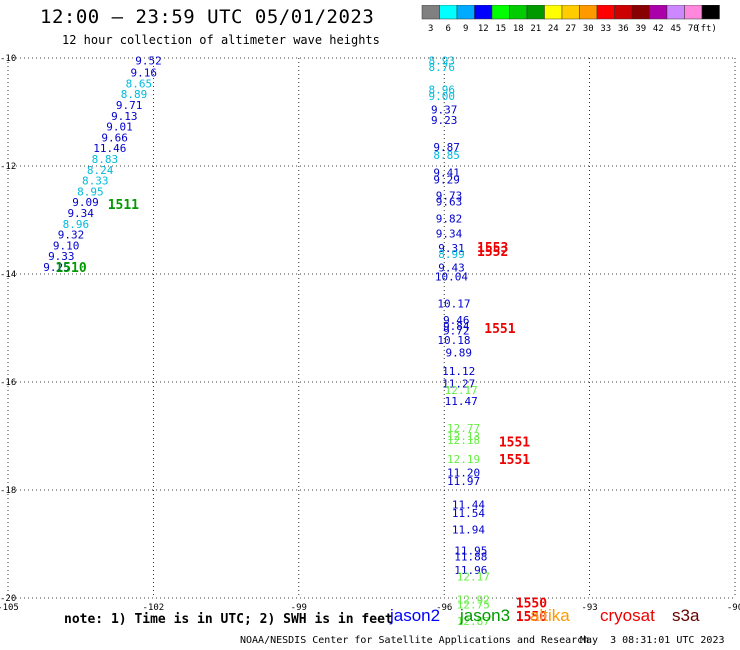  I want to click on wave-height-label: 9.63, so click(449, 202).